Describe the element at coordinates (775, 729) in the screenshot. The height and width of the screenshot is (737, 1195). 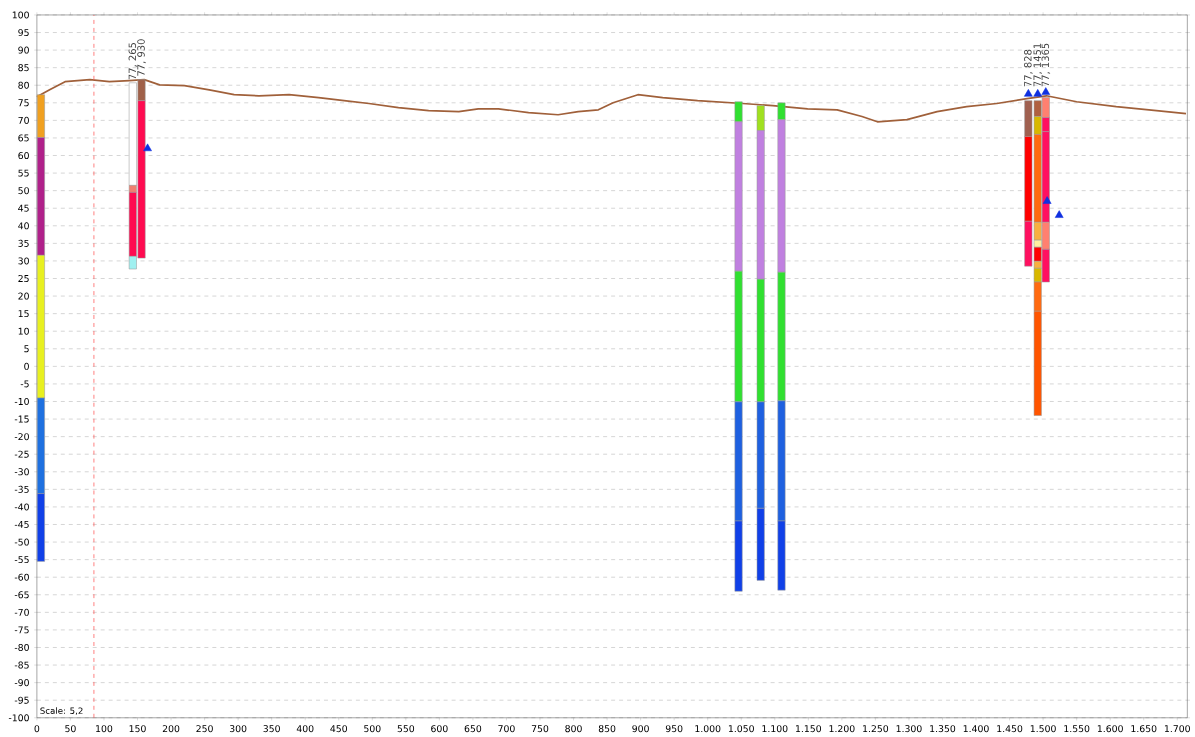
I see `x-tick-label: 1.100` at that location.